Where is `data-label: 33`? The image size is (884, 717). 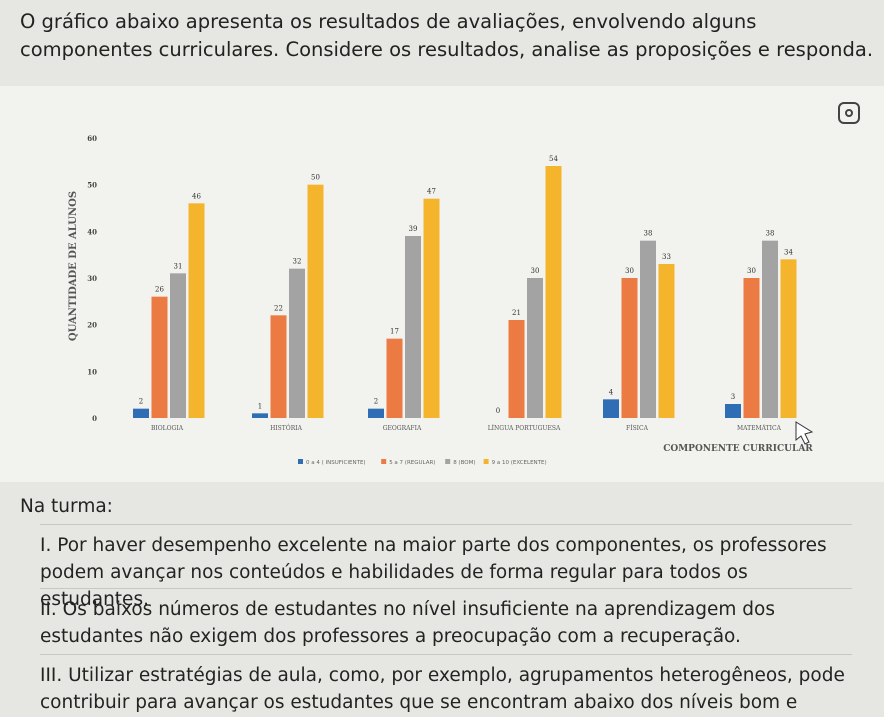 data-label: 33 is located at coordinates (666, 257).